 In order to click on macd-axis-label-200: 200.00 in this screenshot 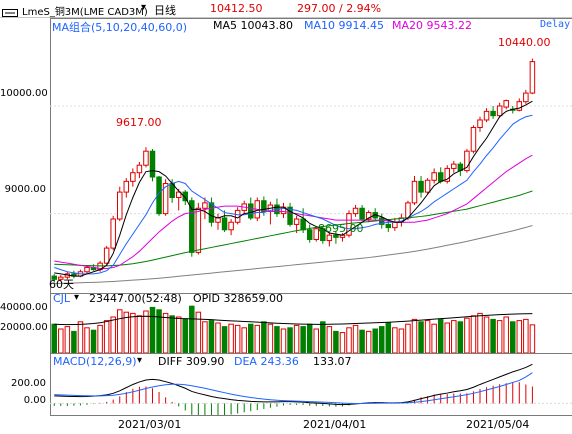, I will do `click(28, 383)`.